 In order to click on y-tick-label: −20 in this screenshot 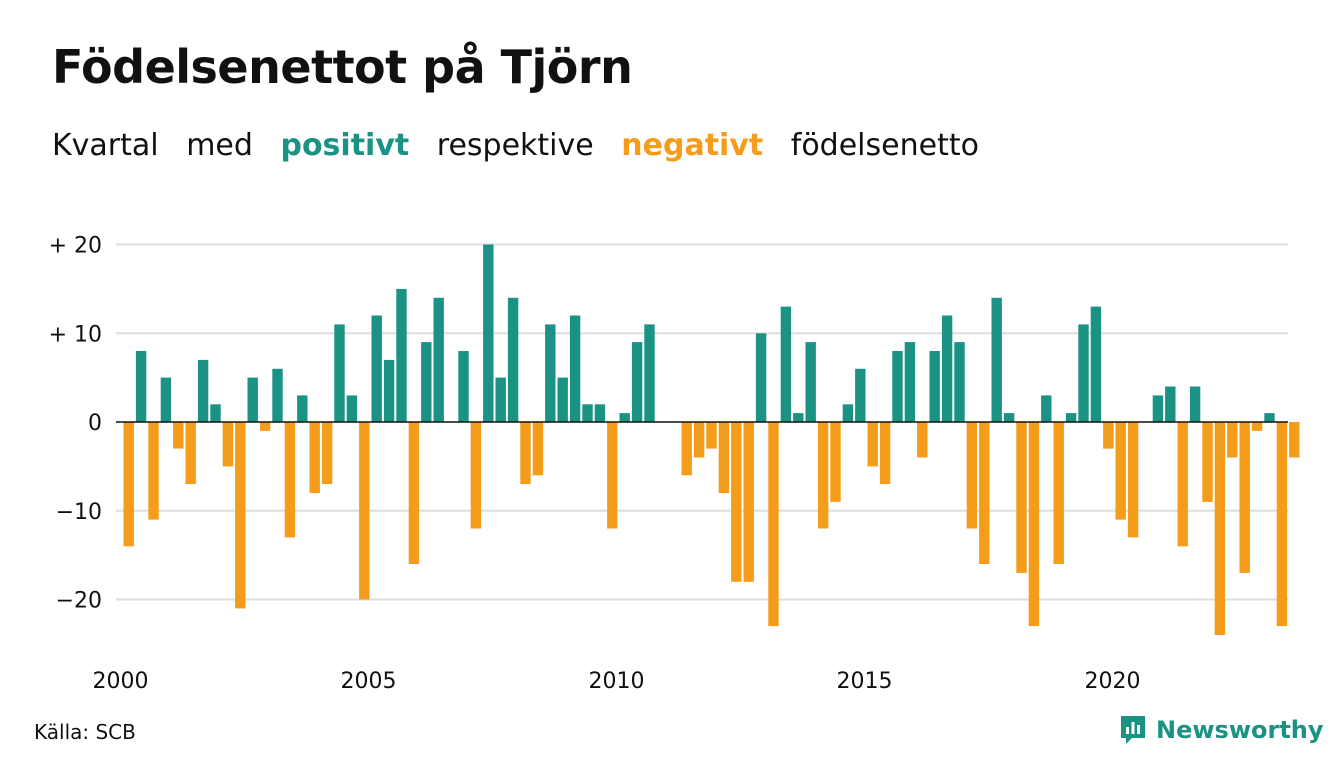, I will do `click(79, 601)`.